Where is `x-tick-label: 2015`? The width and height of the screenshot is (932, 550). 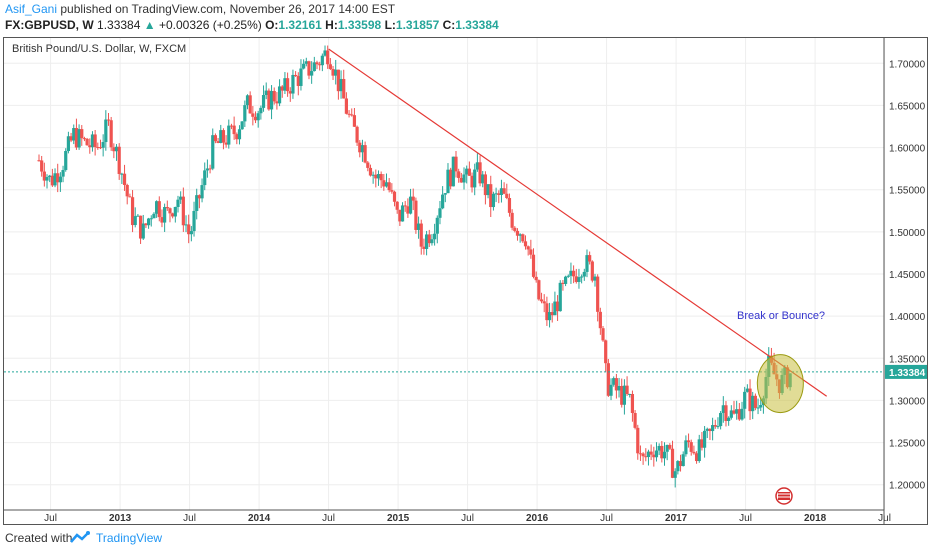
x-tick-label: 2015 is located at coordinates (398, 518).